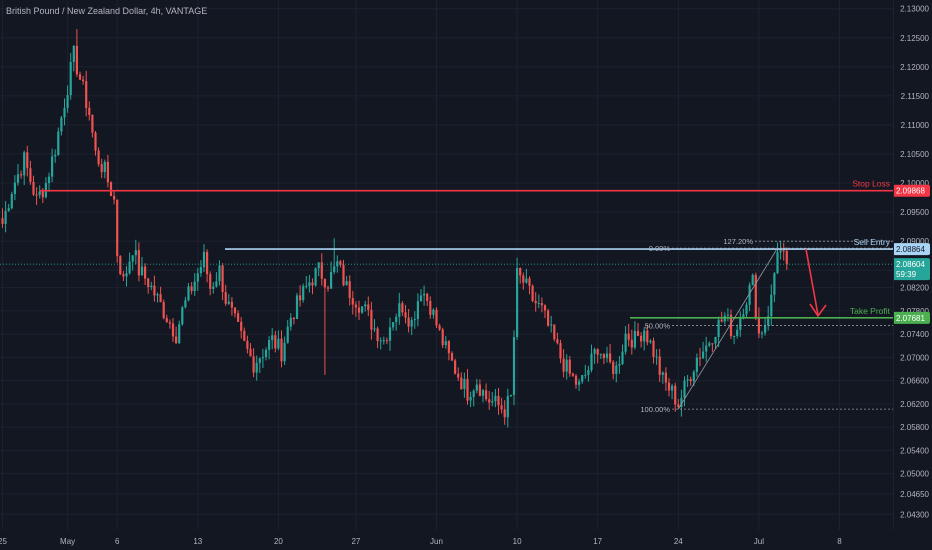 The height and width of the screenshot is (550, 932). I want to click on y-tick-label: 2.06200, so click(914, 404).